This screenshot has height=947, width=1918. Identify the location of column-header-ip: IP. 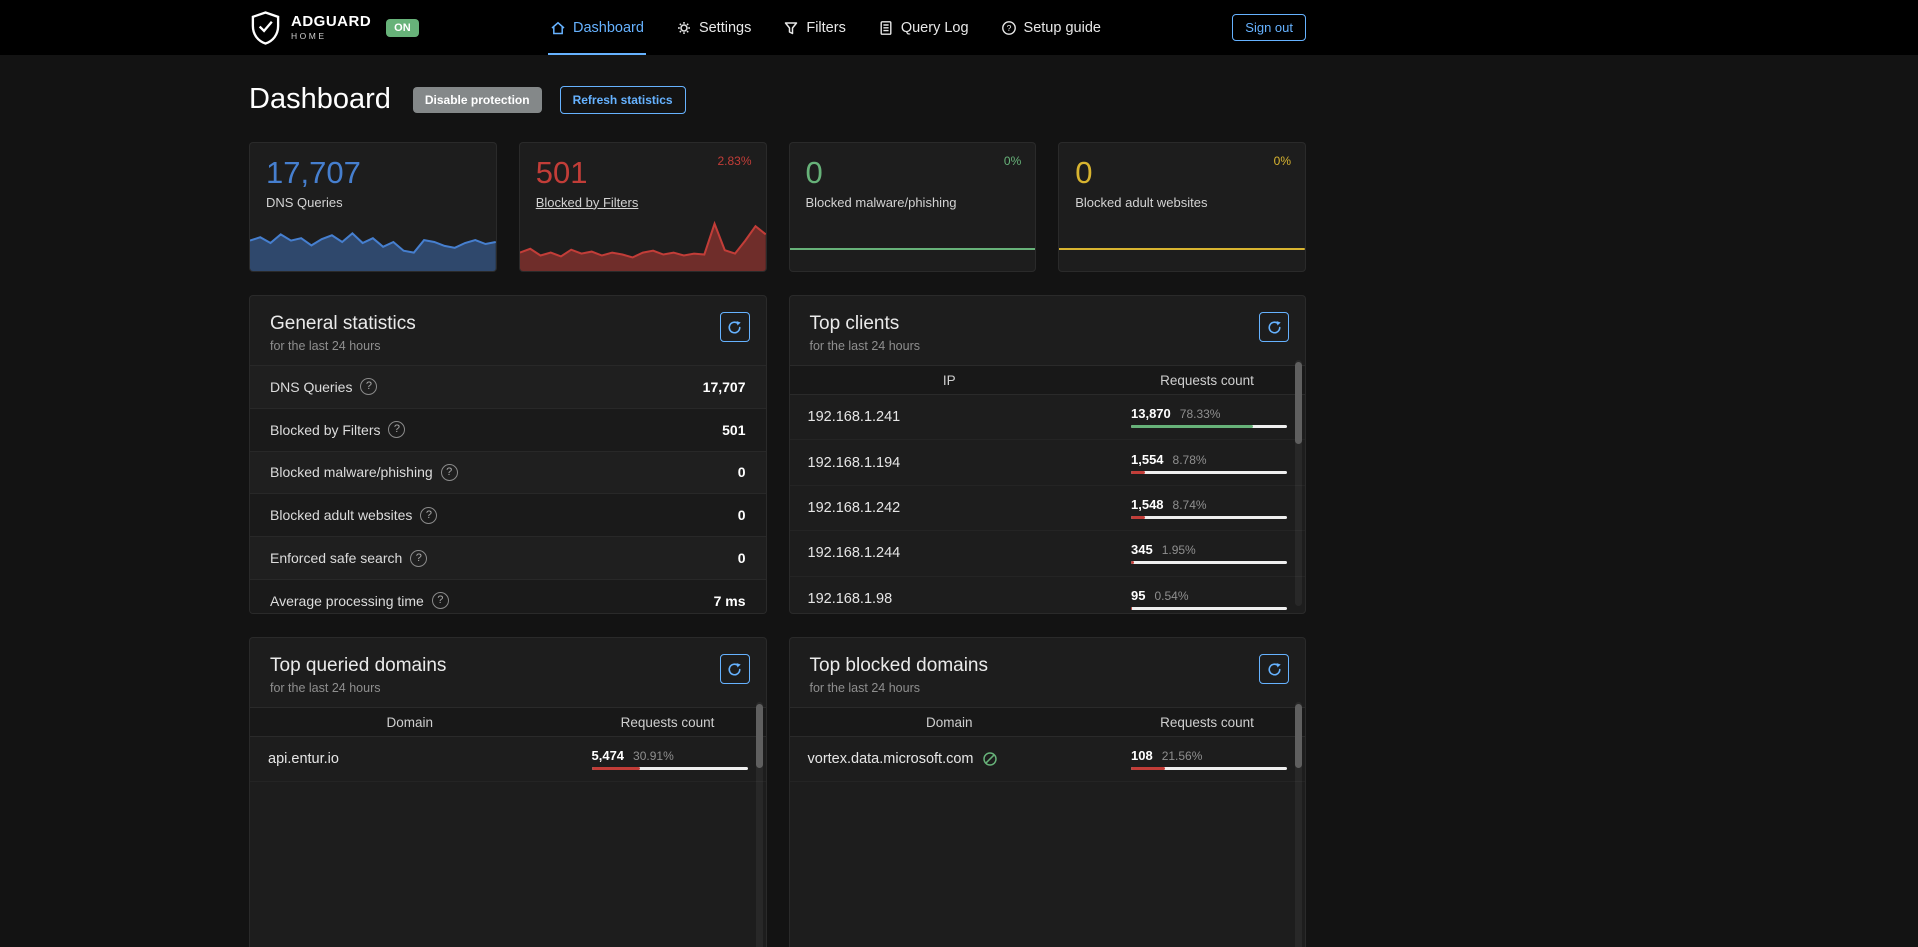
(949, 380).